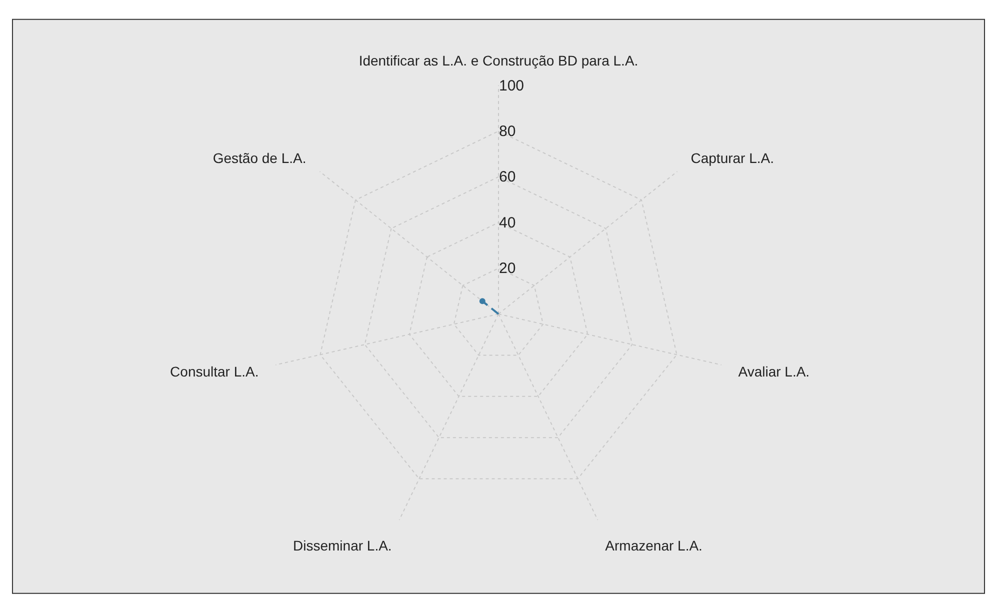 This screenshot has height=608, width=997. Describe the element at coordinates (259, 158) in the screenshot. I see `spoke-label: Gestão de L.A.` at that location.